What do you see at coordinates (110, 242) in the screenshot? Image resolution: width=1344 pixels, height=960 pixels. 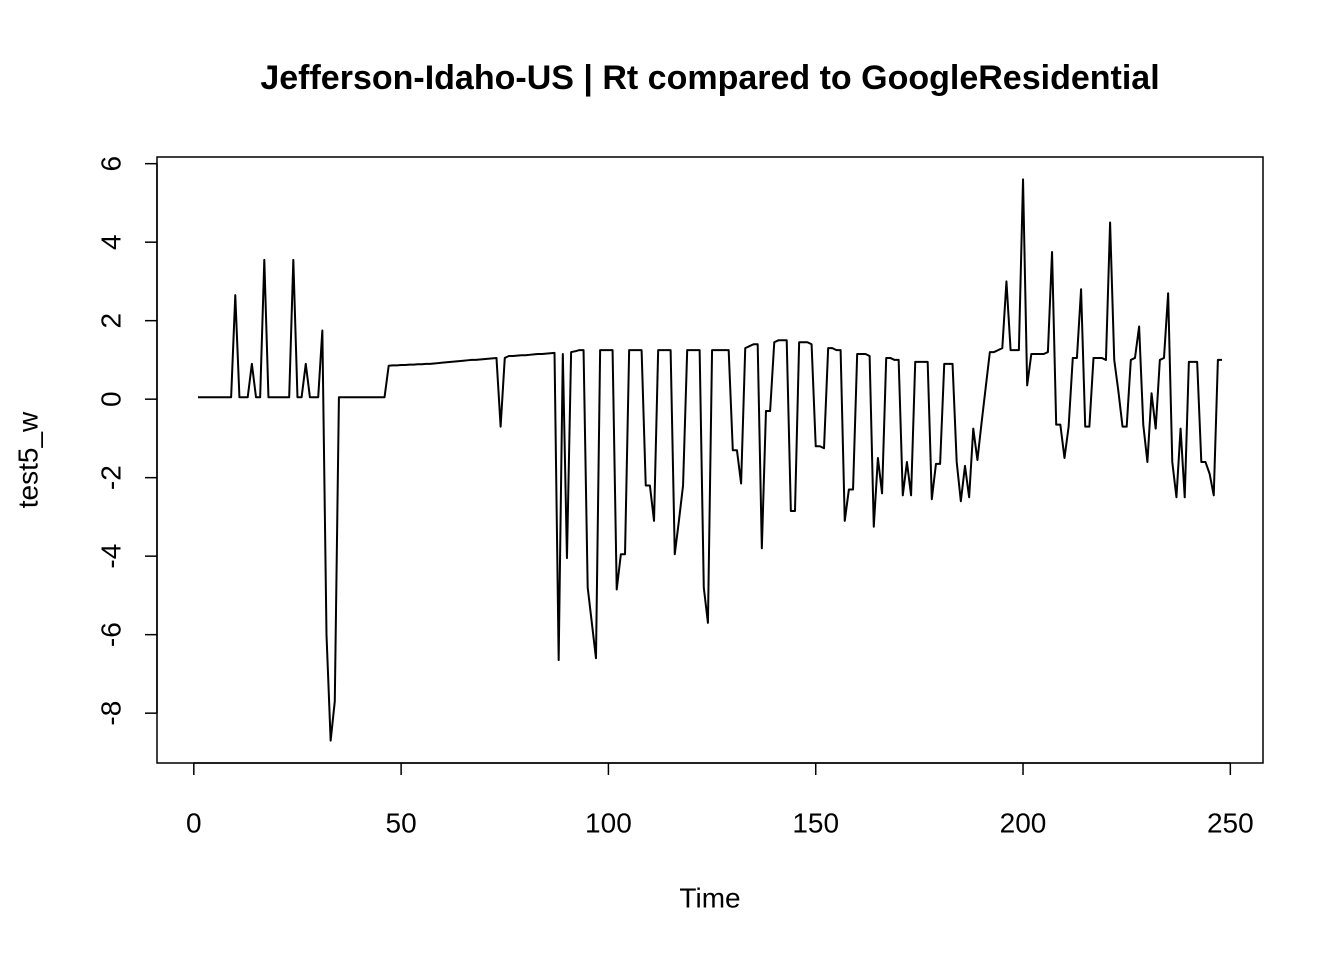 I see `y-tick-label: 4` at bounding box center [110, 242].